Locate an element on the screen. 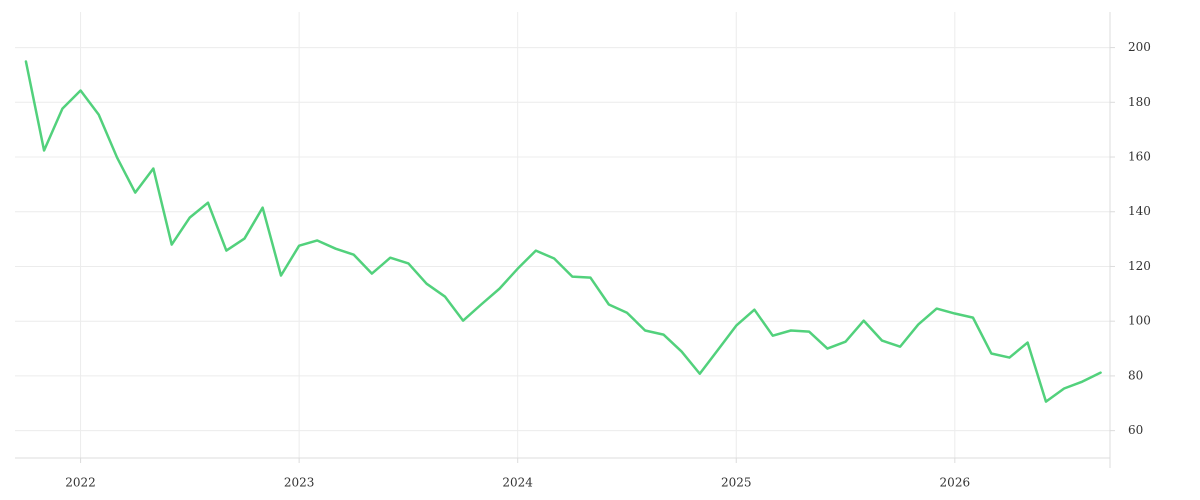 This screenshot has width=1200, height=500. x-tick-label: 2025 is located at coordinates (736, 483).